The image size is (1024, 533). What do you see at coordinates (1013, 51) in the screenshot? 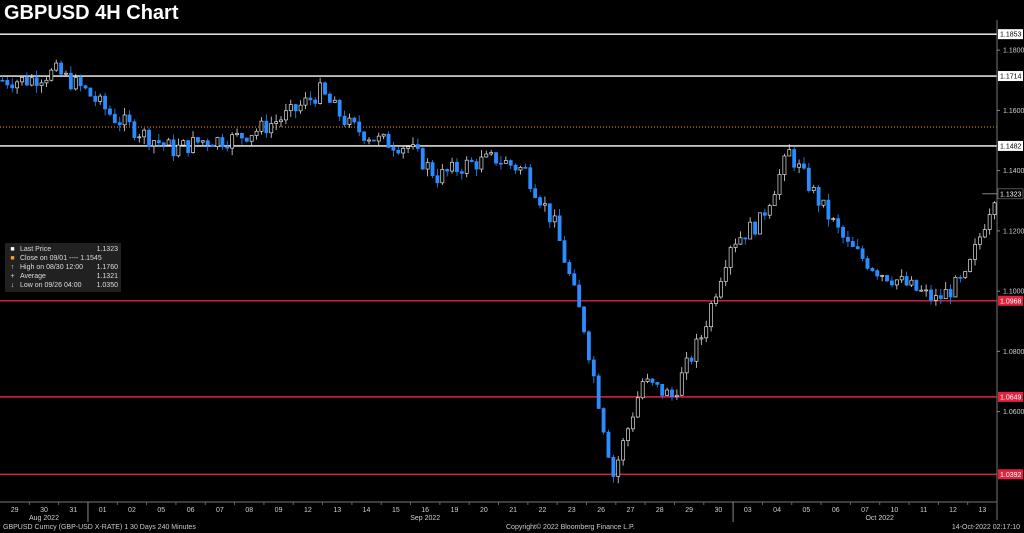
I see `y-tick-label: 1.1800` at bounding box center [1013, 51].